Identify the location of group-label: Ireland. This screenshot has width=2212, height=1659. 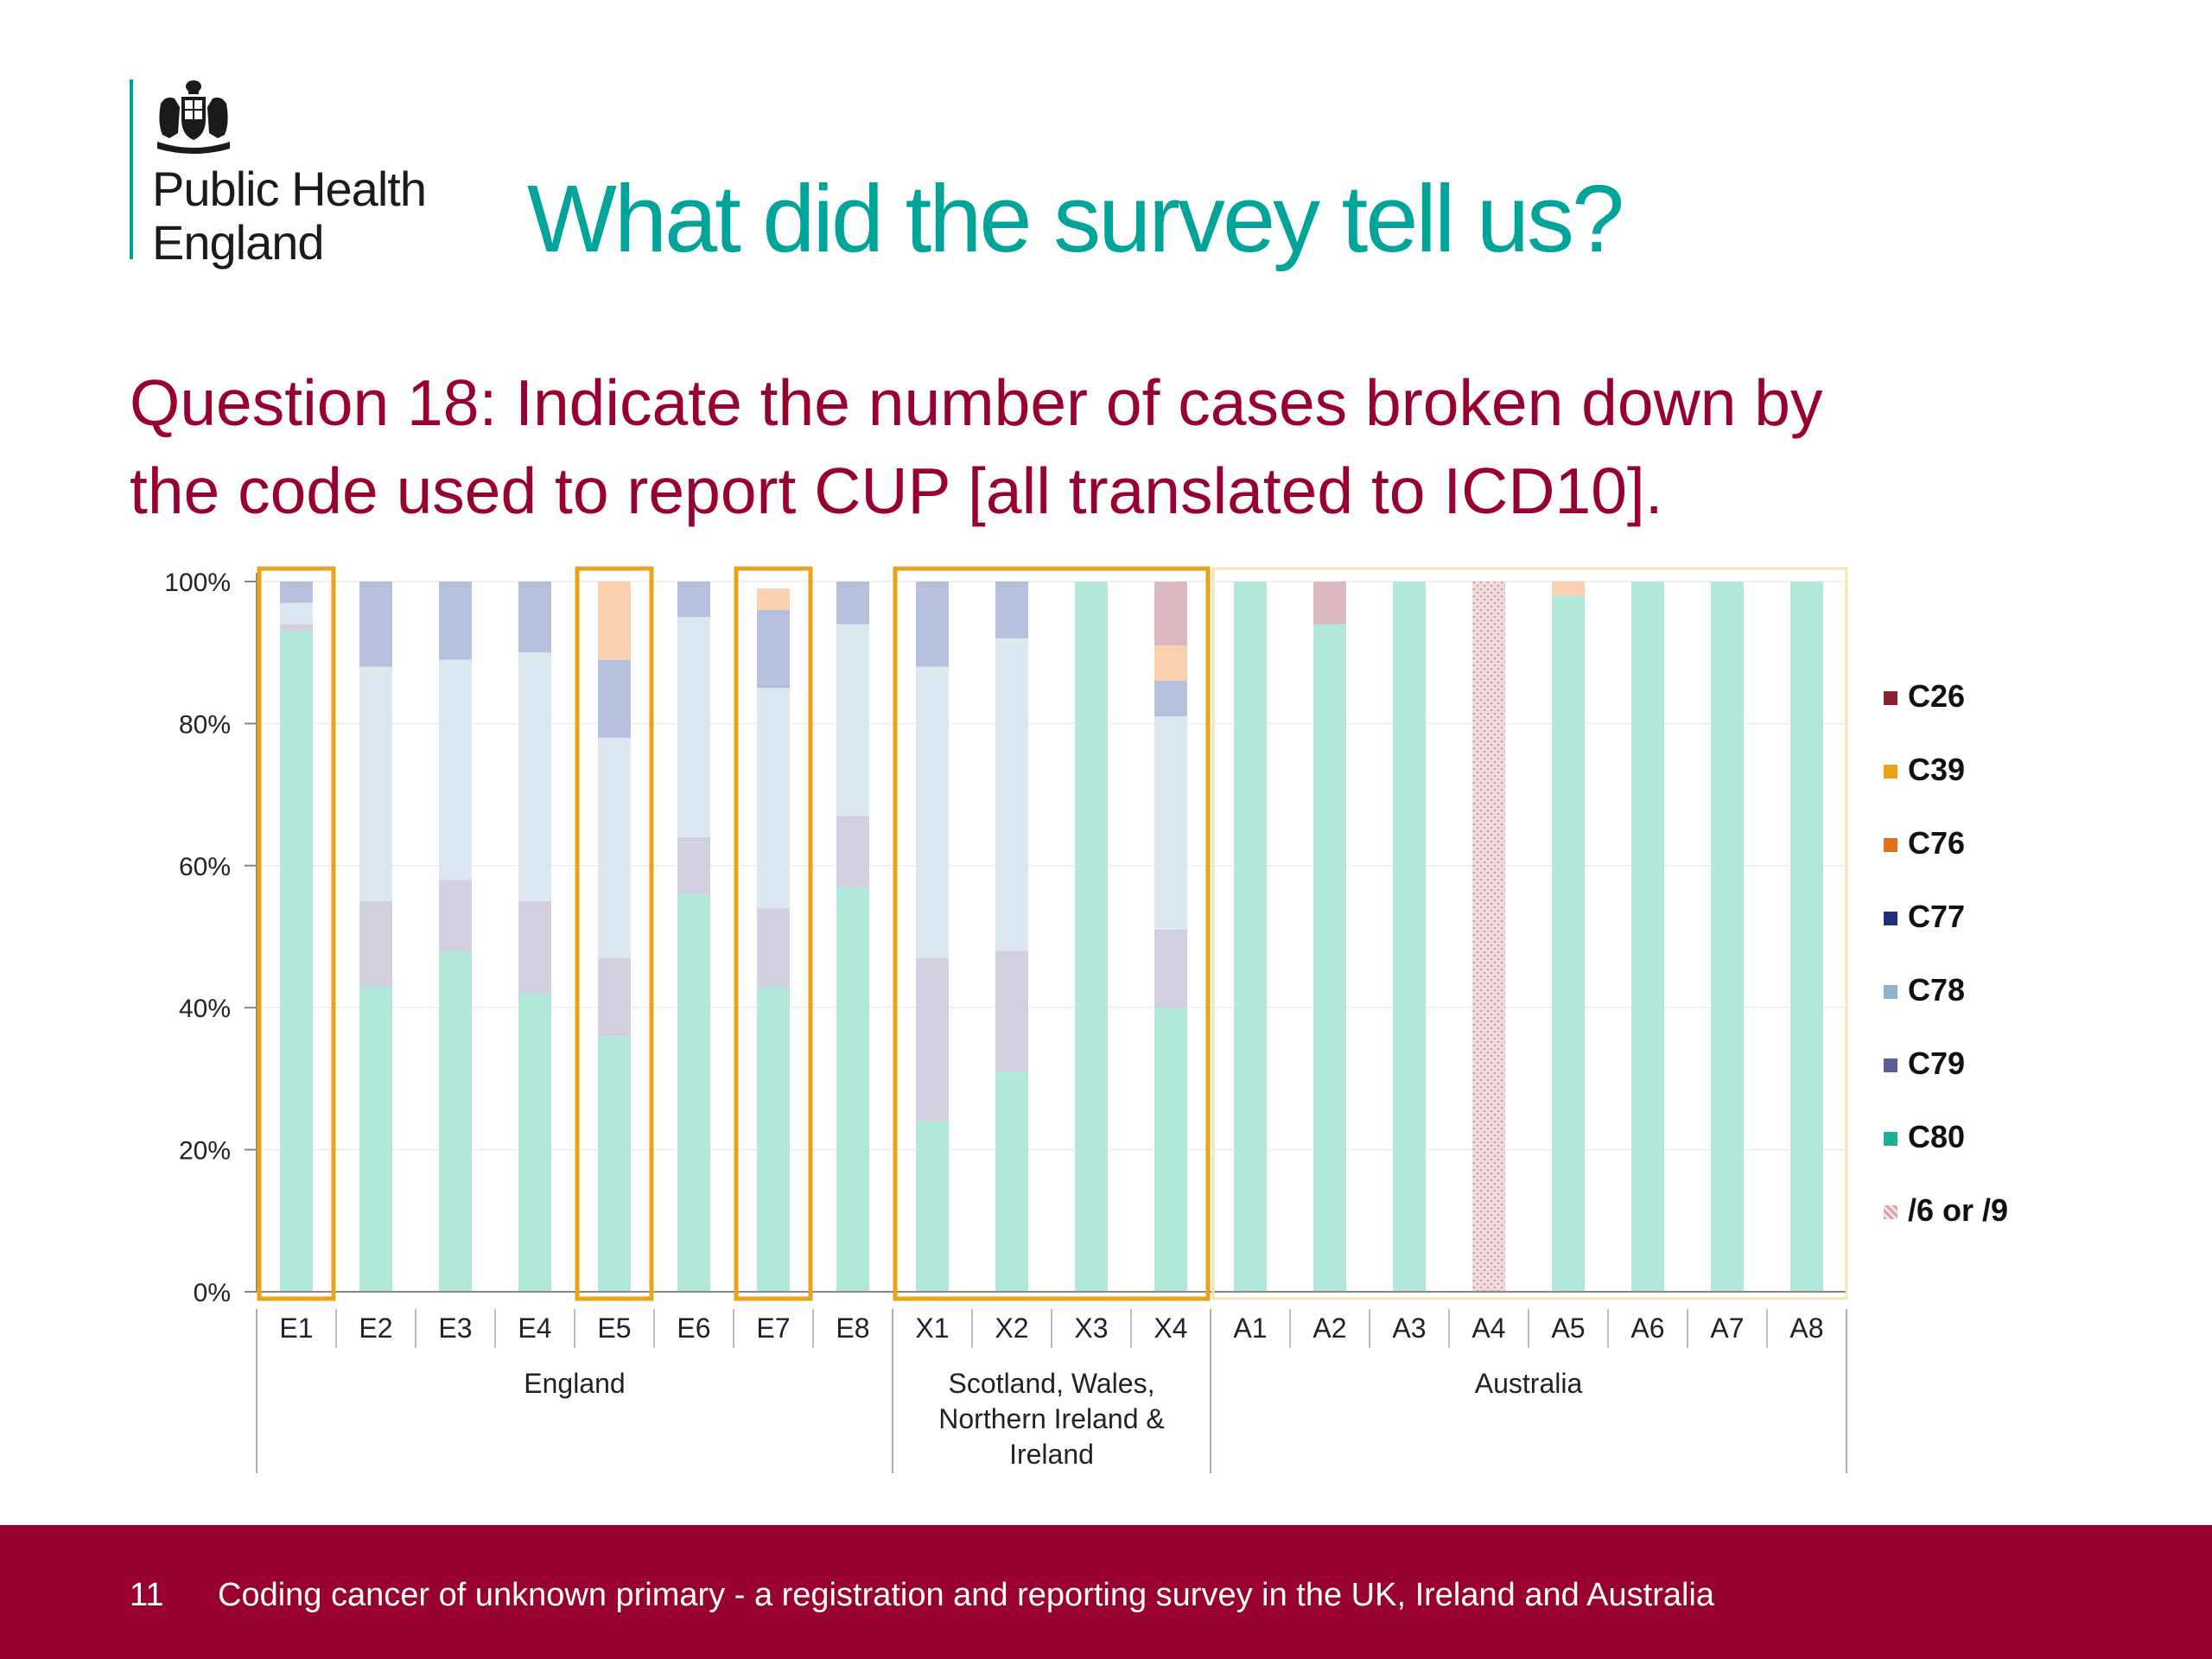
(1051, 1454).